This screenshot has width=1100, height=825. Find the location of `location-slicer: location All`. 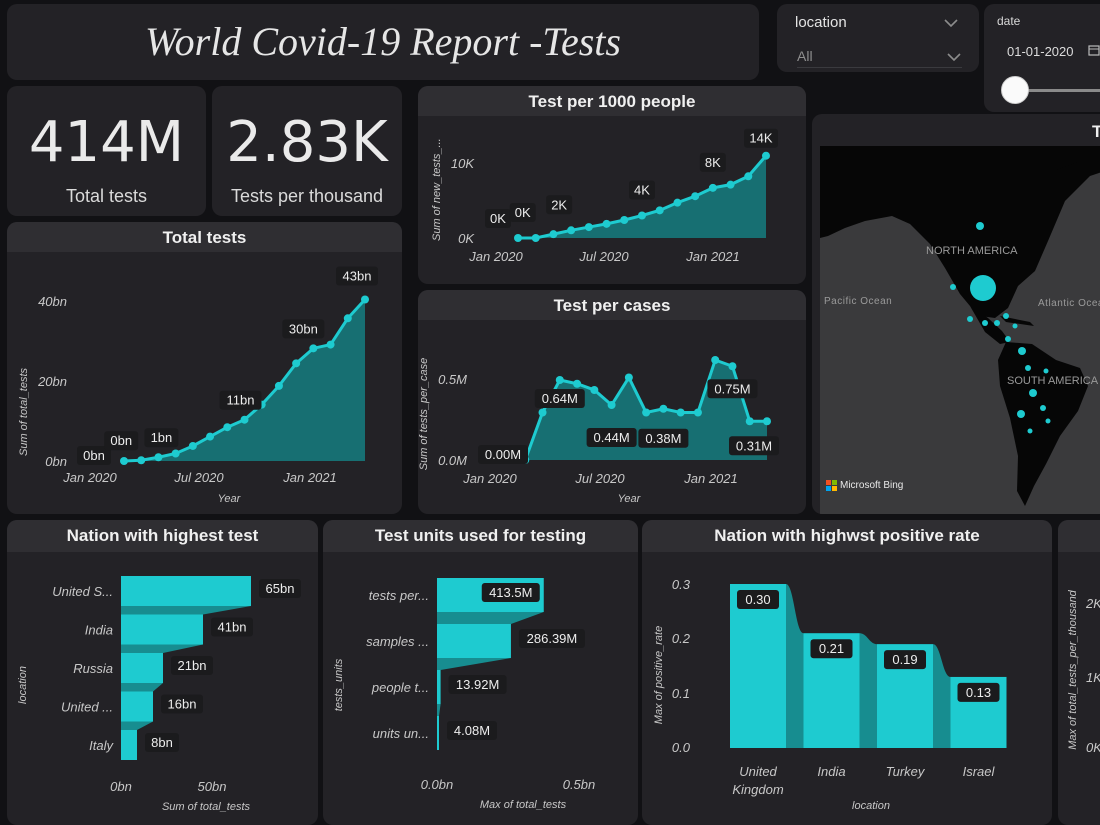

location-slicer: location All is located at coordinates (878, 38).